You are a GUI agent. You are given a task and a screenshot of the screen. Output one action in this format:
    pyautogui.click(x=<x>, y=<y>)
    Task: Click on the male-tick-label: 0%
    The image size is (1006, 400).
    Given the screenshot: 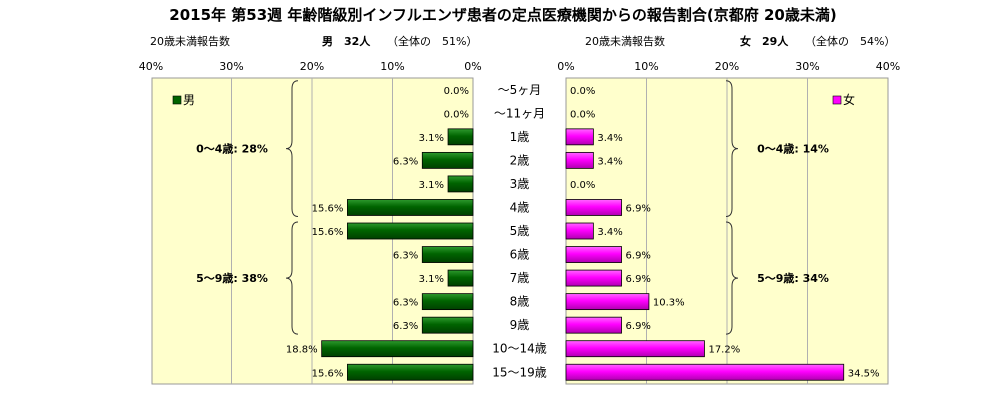 What is the action you would take?
    pyautogui.click(x=472, y=66)
    